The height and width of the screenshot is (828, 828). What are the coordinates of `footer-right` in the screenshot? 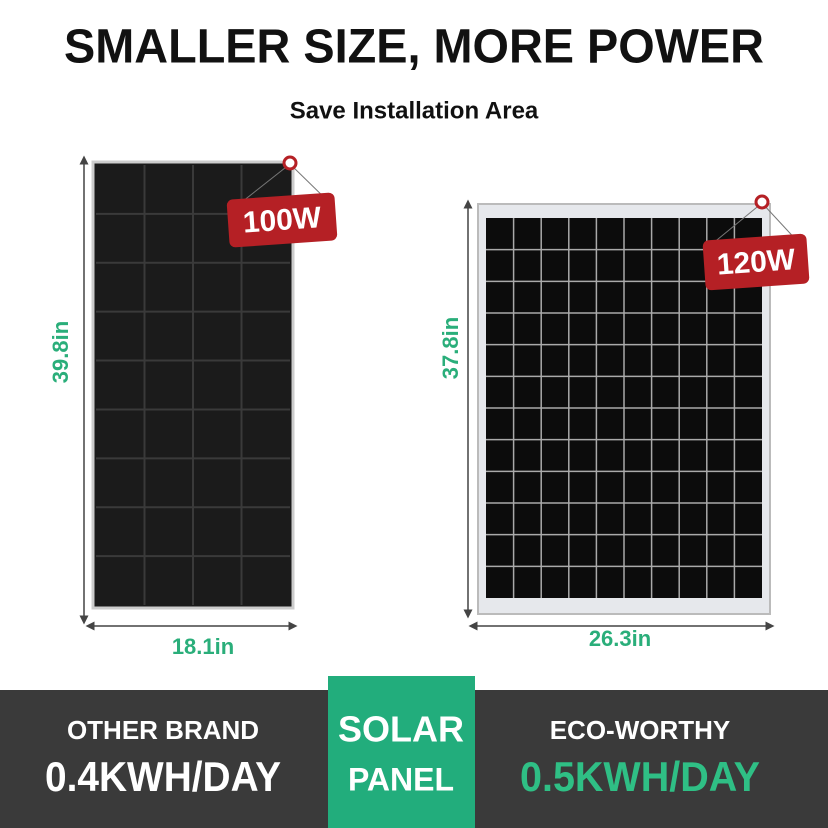 It's located at (651, 759).